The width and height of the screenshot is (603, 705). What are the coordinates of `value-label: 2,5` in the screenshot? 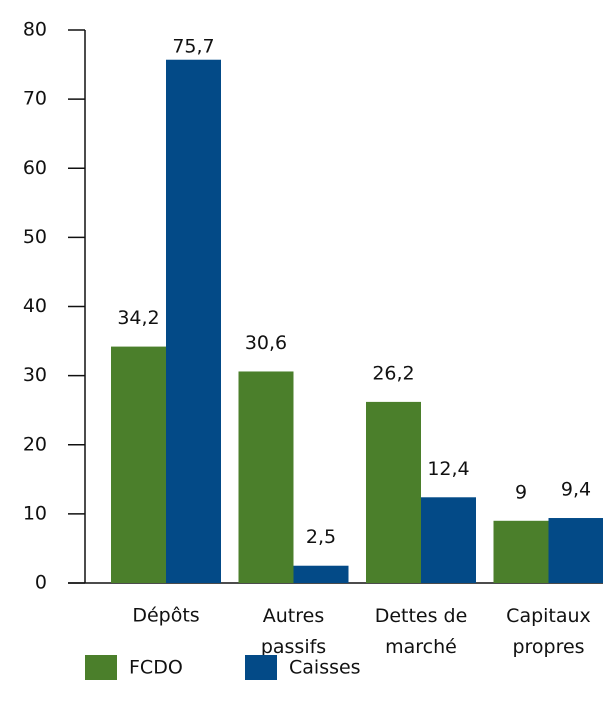 It's located at (321, 537).